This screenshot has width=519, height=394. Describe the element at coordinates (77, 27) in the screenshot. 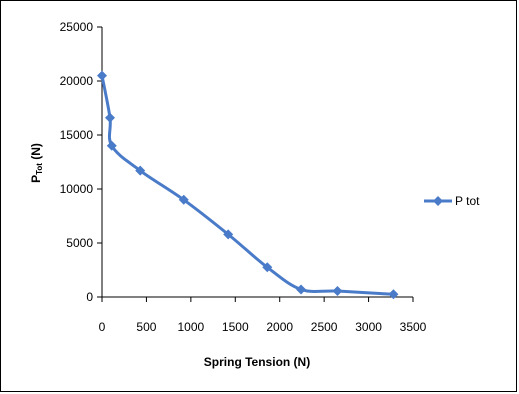

I see `y-tick-label: 25000` at that location.